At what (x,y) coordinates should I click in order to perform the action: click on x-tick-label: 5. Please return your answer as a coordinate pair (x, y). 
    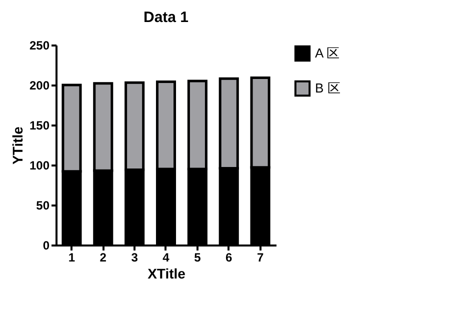
    Looking at the image, I should click on (198, 257).